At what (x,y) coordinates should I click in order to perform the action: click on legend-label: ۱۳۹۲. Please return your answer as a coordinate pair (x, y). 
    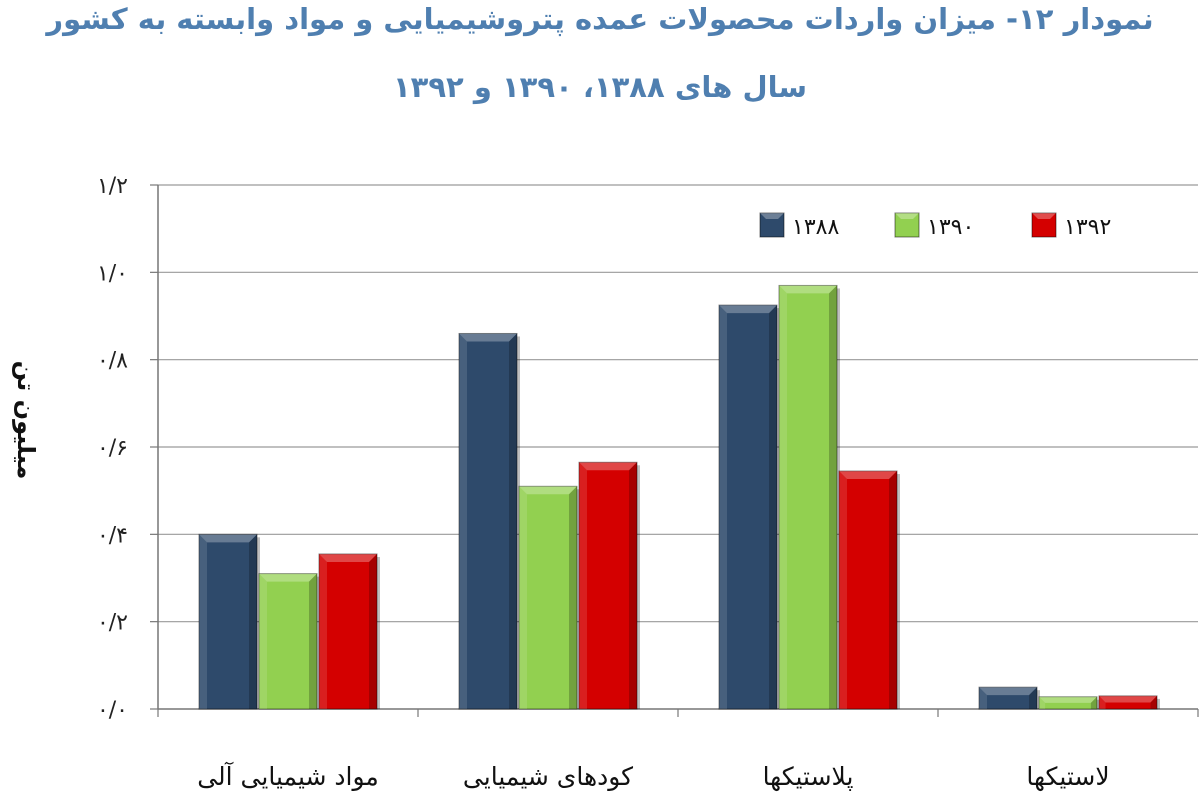
    Looking at the image, I should click on (1087, 227).